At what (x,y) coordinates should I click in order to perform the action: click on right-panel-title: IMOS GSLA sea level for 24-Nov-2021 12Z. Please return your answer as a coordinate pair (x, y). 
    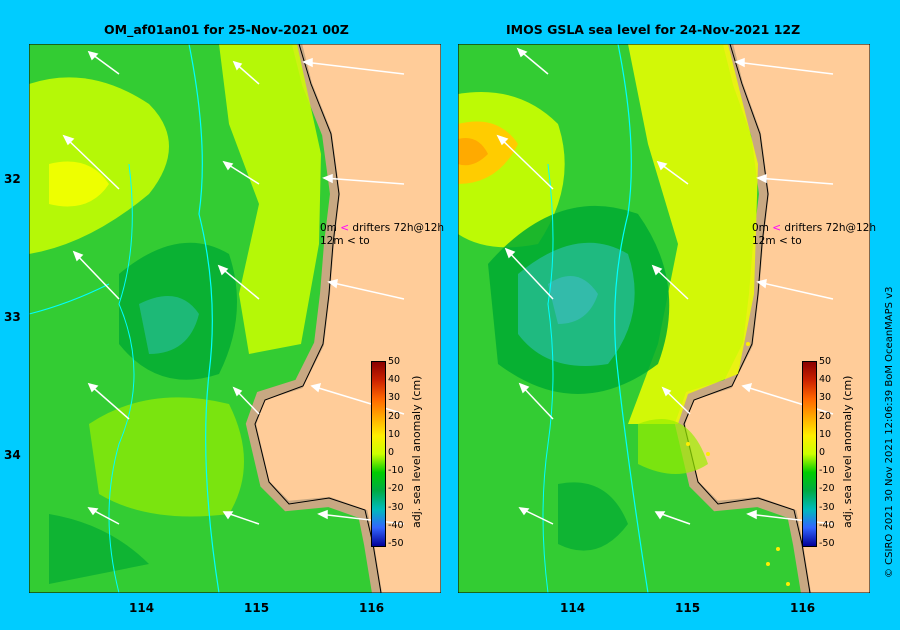
    Looking at the image, I should click on (653, 29).